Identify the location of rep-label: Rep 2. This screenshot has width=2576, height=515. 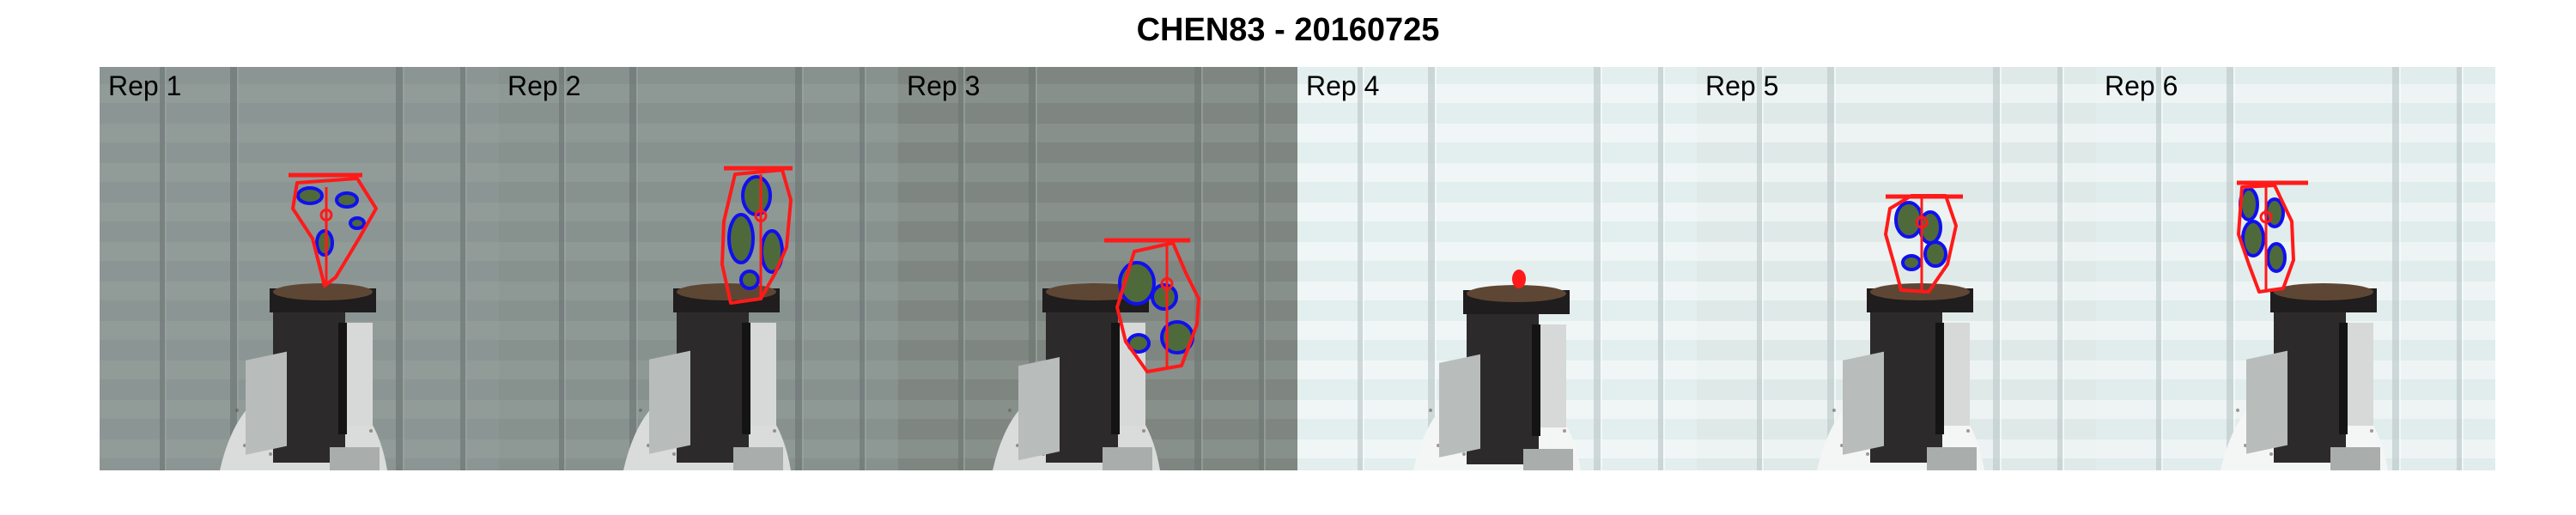
(544, 85).